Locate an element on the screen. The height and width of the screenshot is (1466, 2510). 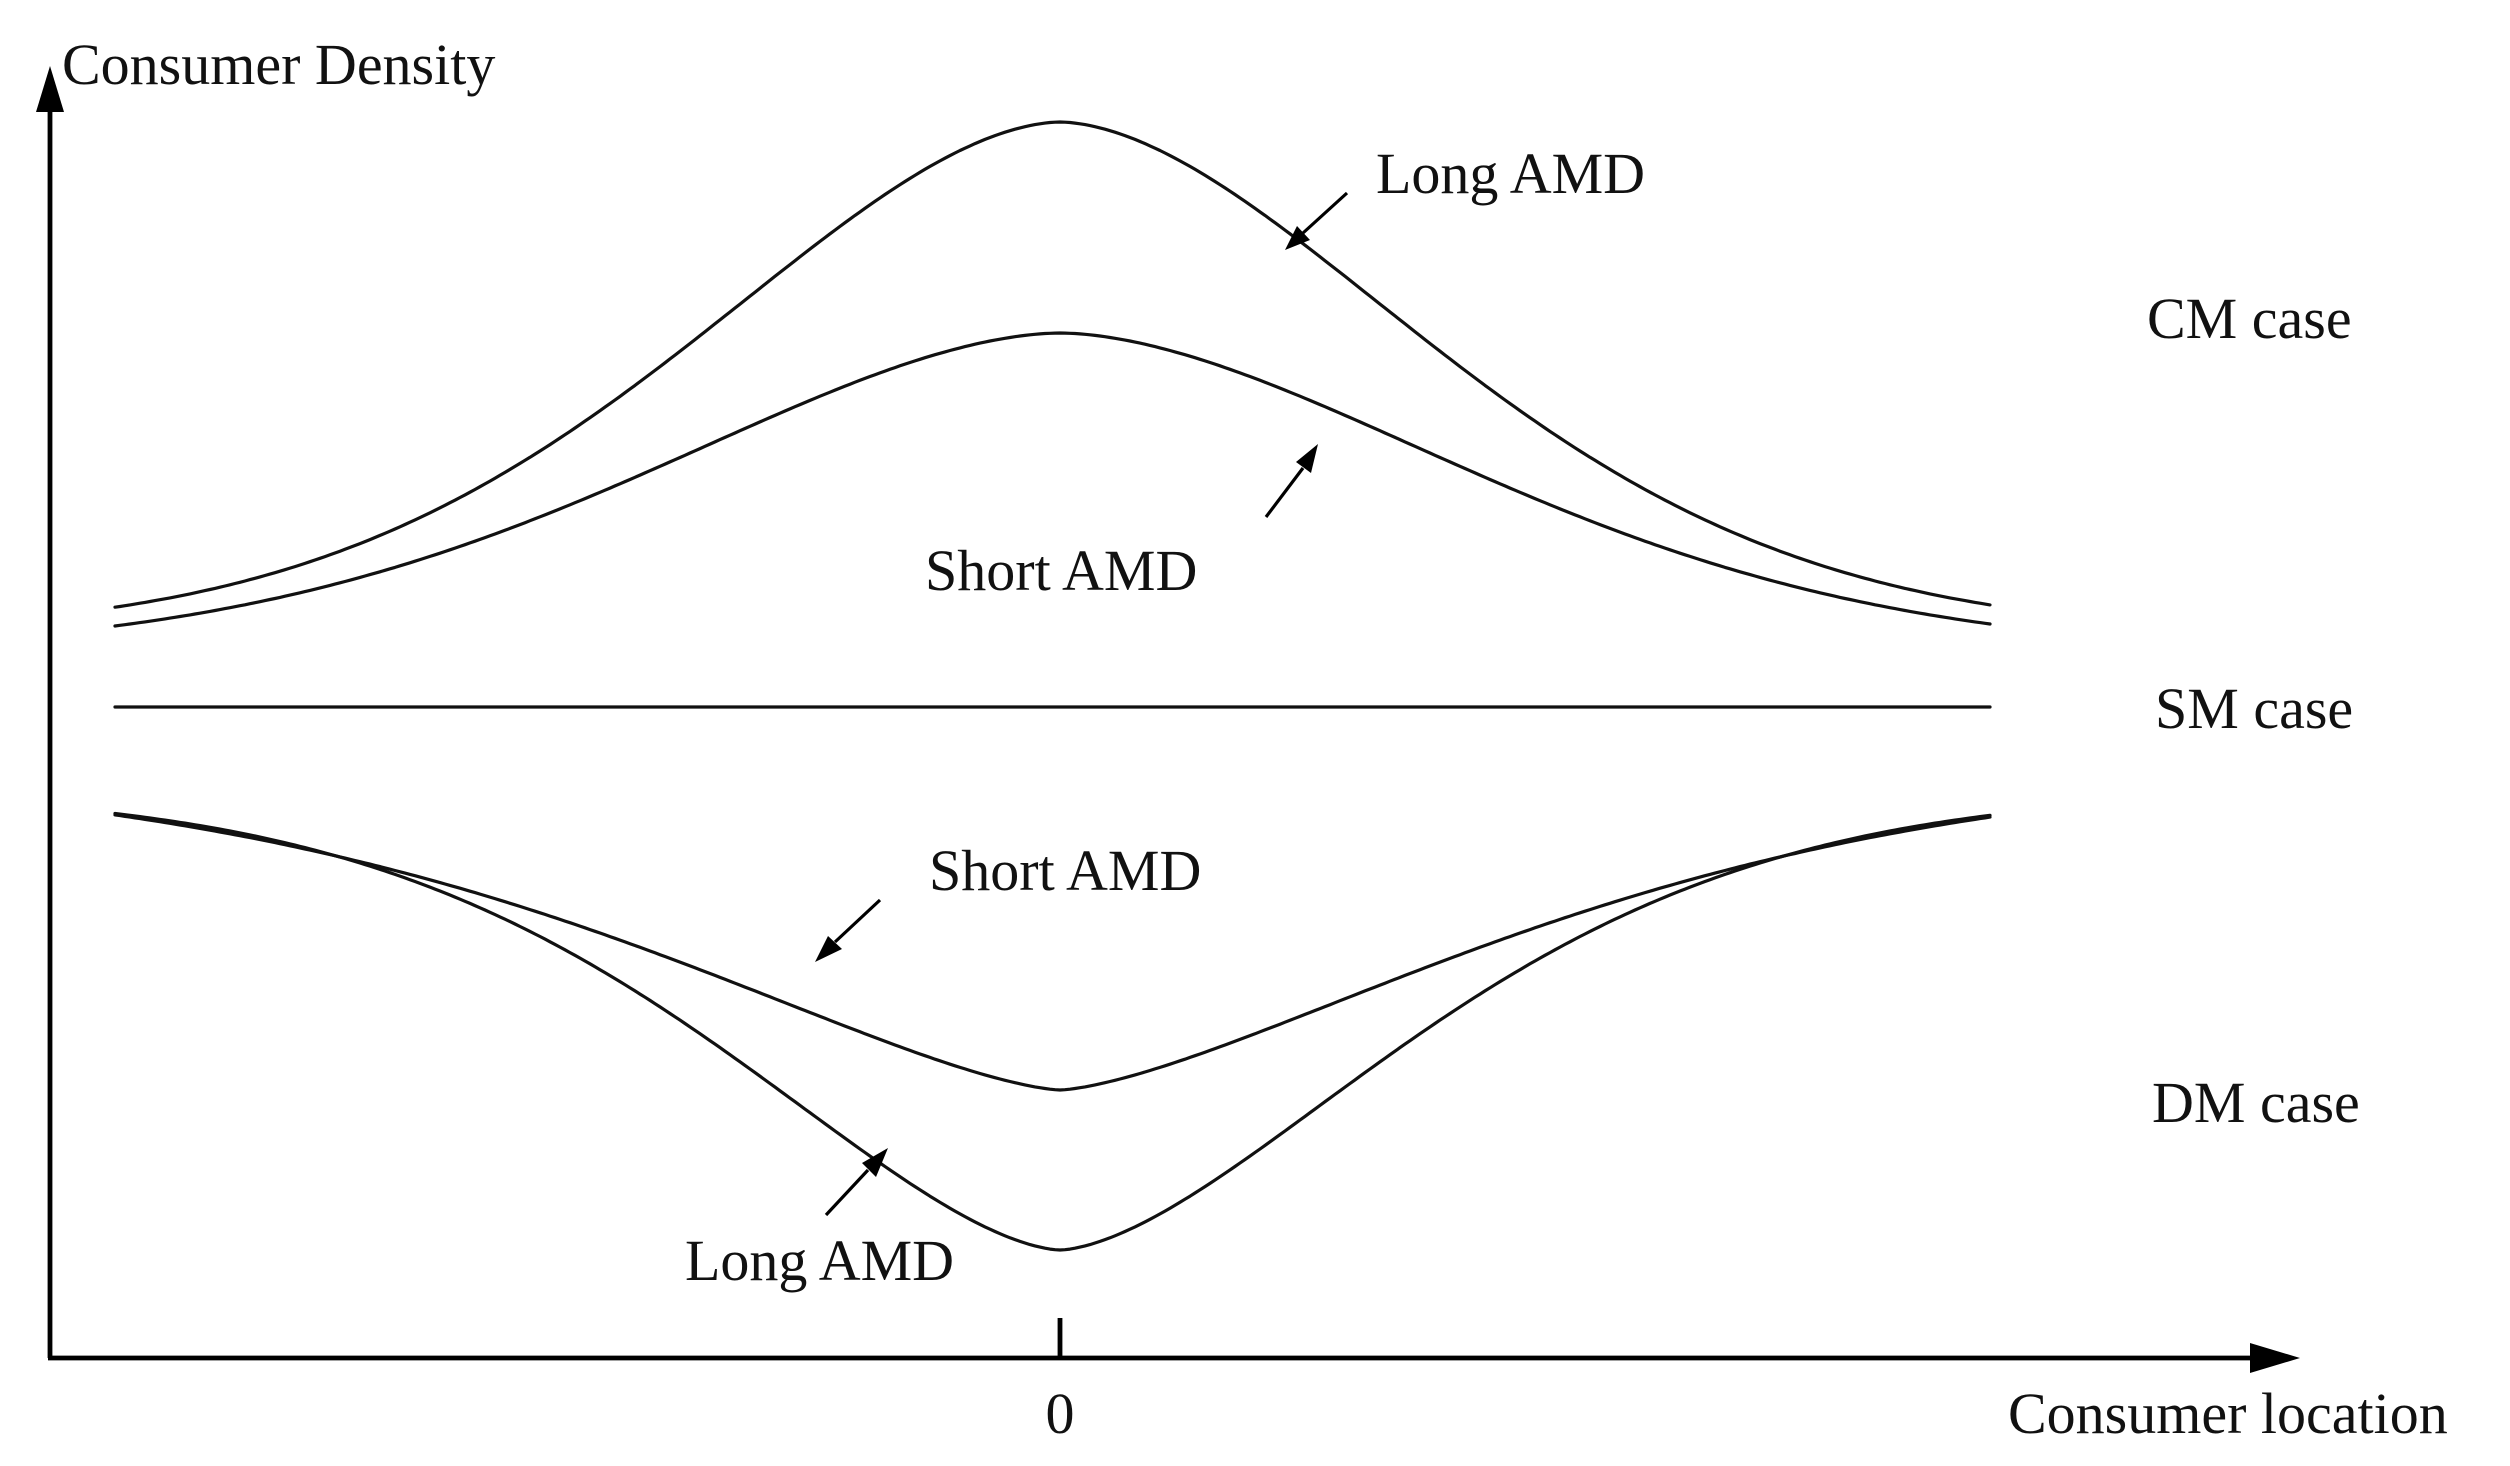
cm-case-label: CM case is located at coordinates (2249, 318).